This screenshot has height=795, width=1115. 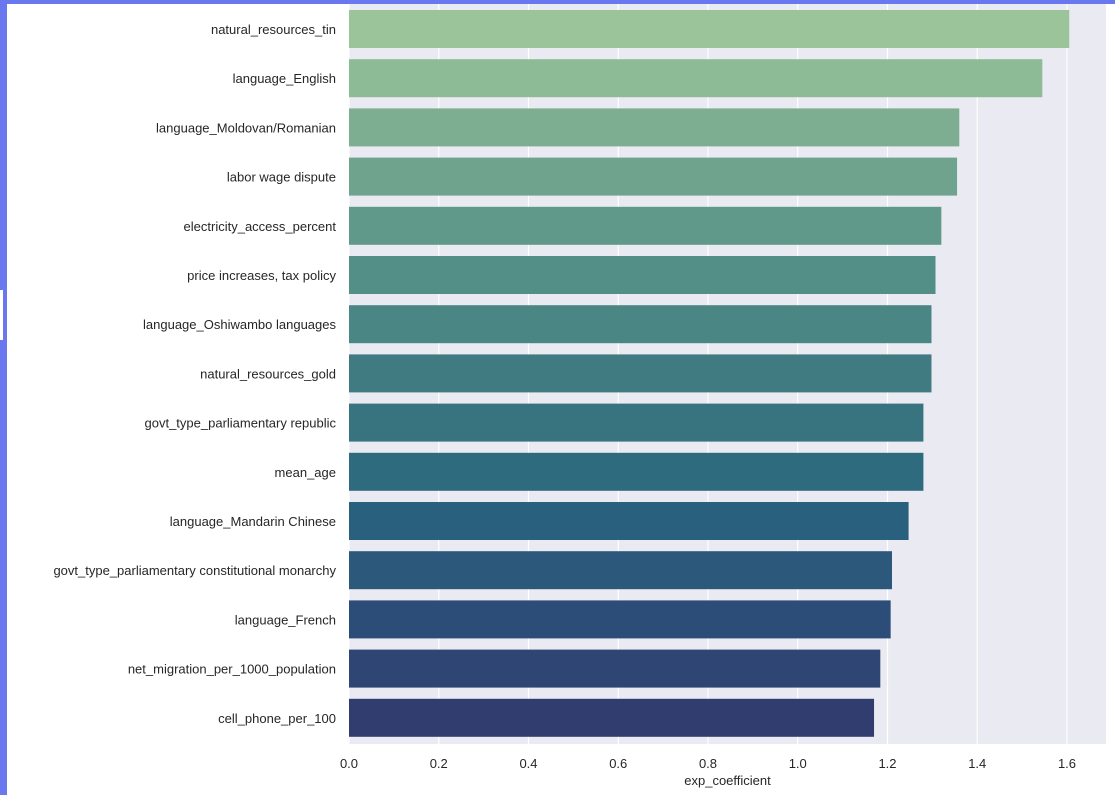 What do you see at coordinates (273, 29) in the screenshot?
I see `y-tick-label: natural_resources_tin` at bounding box center [273, 29].